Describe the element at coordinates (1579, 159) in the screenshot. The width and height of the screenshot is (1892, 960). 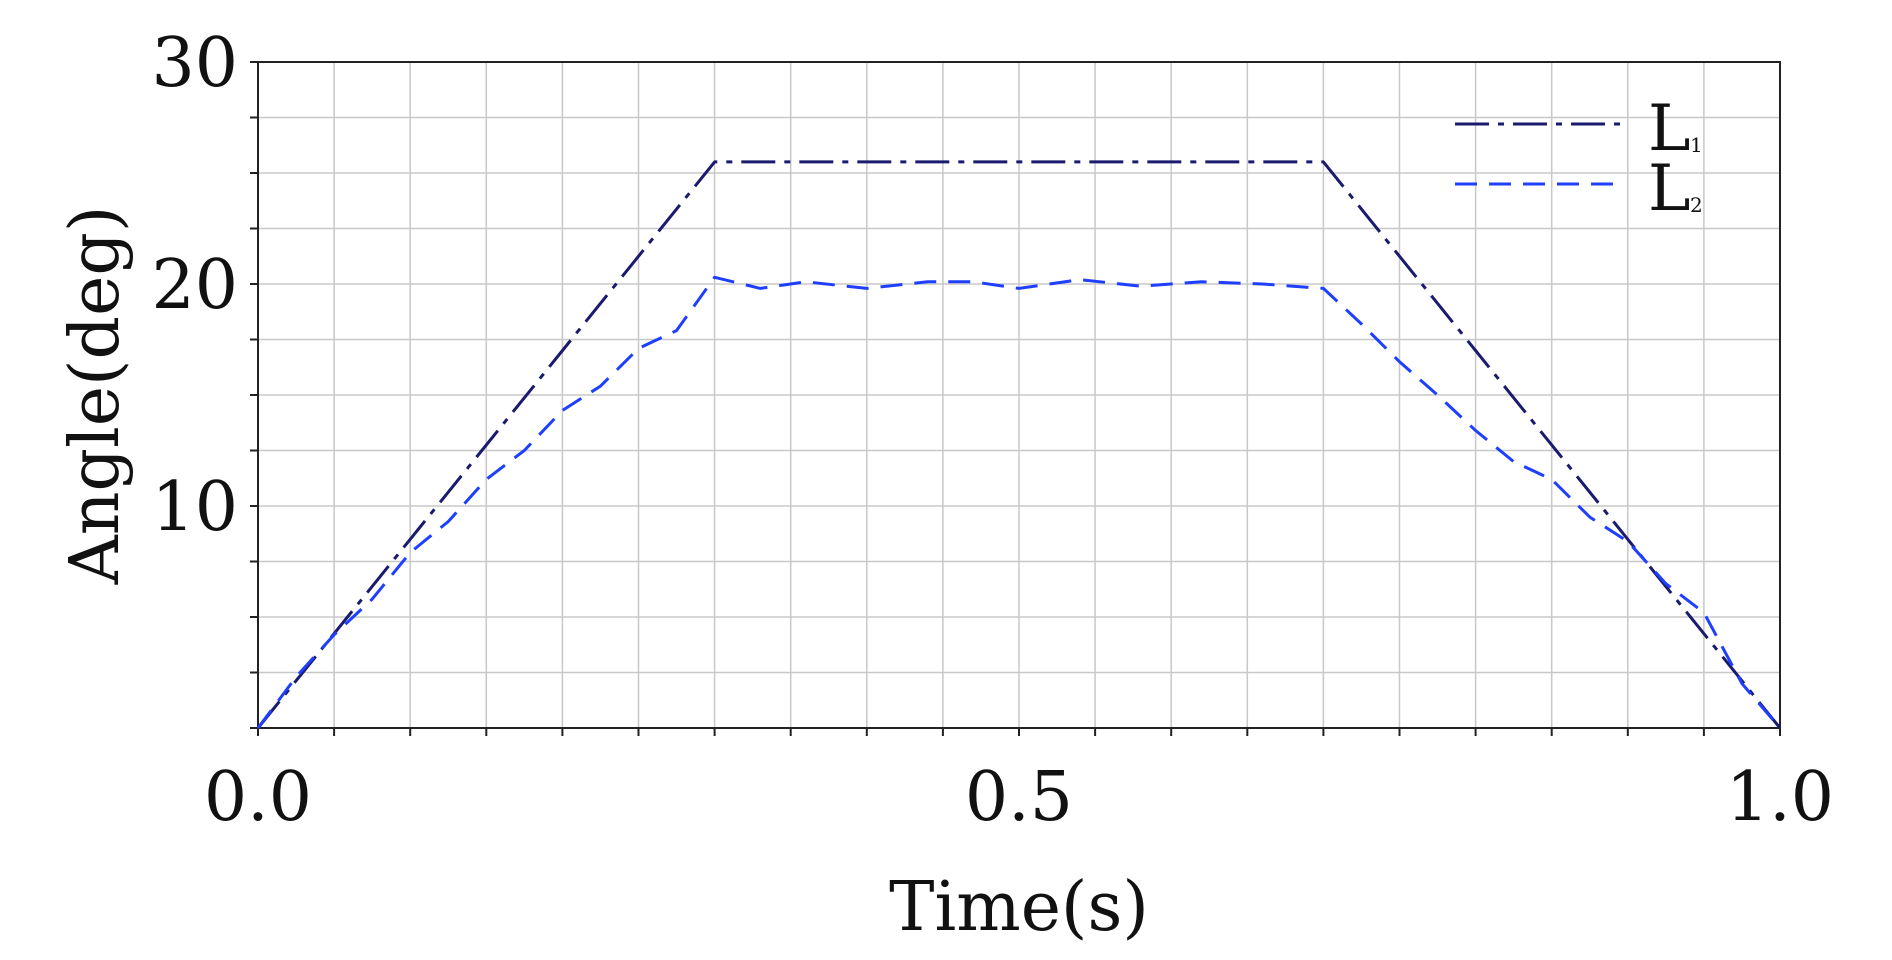
I see `legend: L 1L 2` at that location.